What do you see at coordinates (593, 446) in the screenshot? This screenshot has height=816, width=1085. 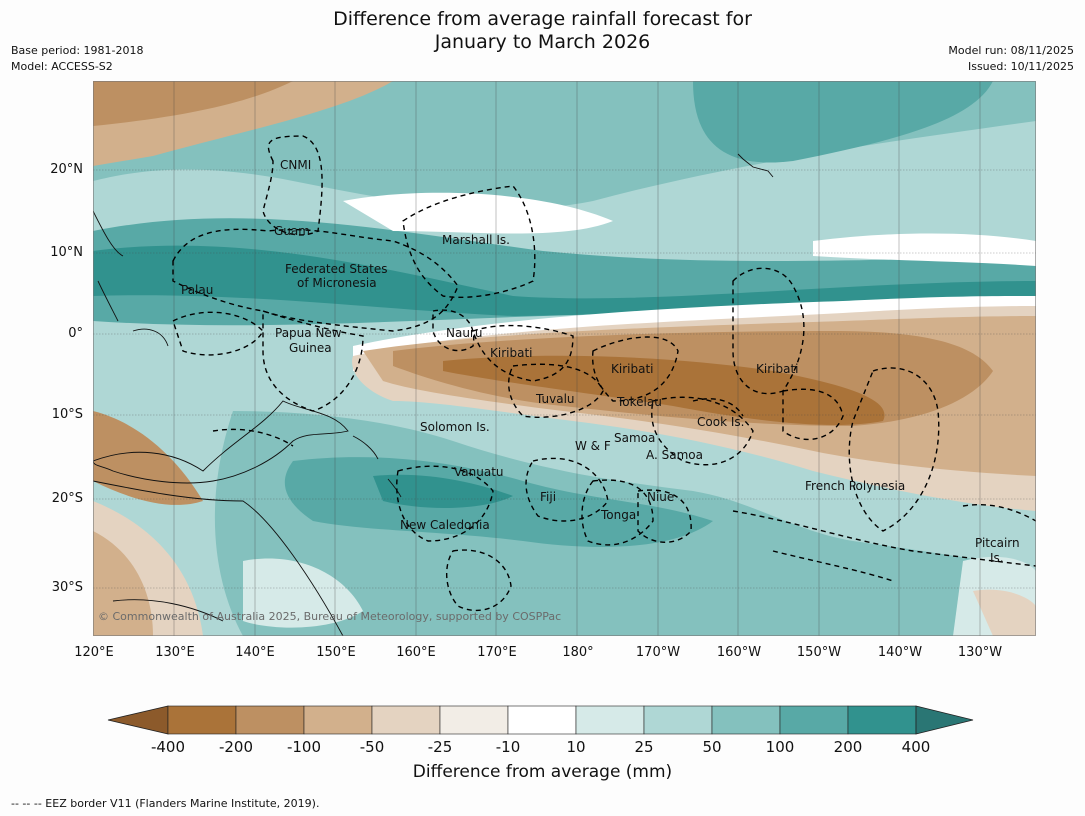 I see `label-wallis-futuna: W & F` at bounding box center [593, 446].